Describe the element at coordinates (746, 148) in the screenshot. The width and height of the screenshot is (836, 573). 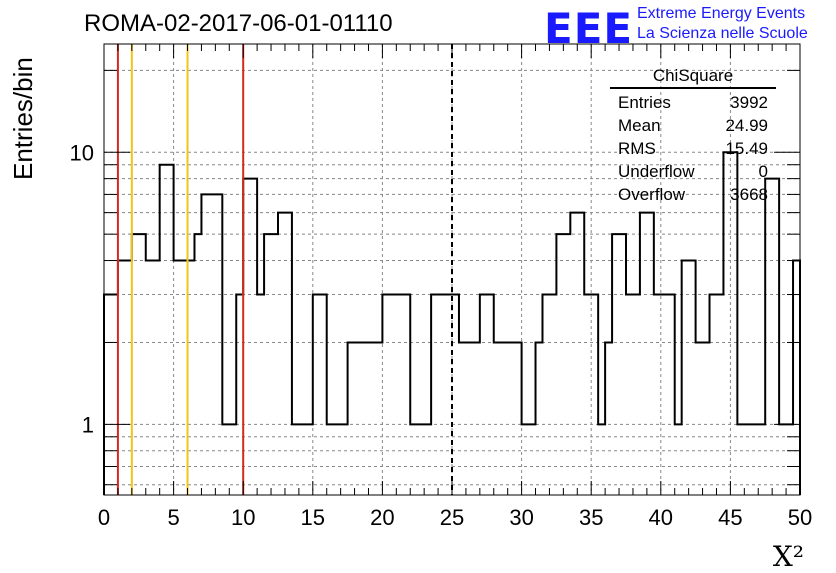
I see `stats-value: 15.49` at that location.